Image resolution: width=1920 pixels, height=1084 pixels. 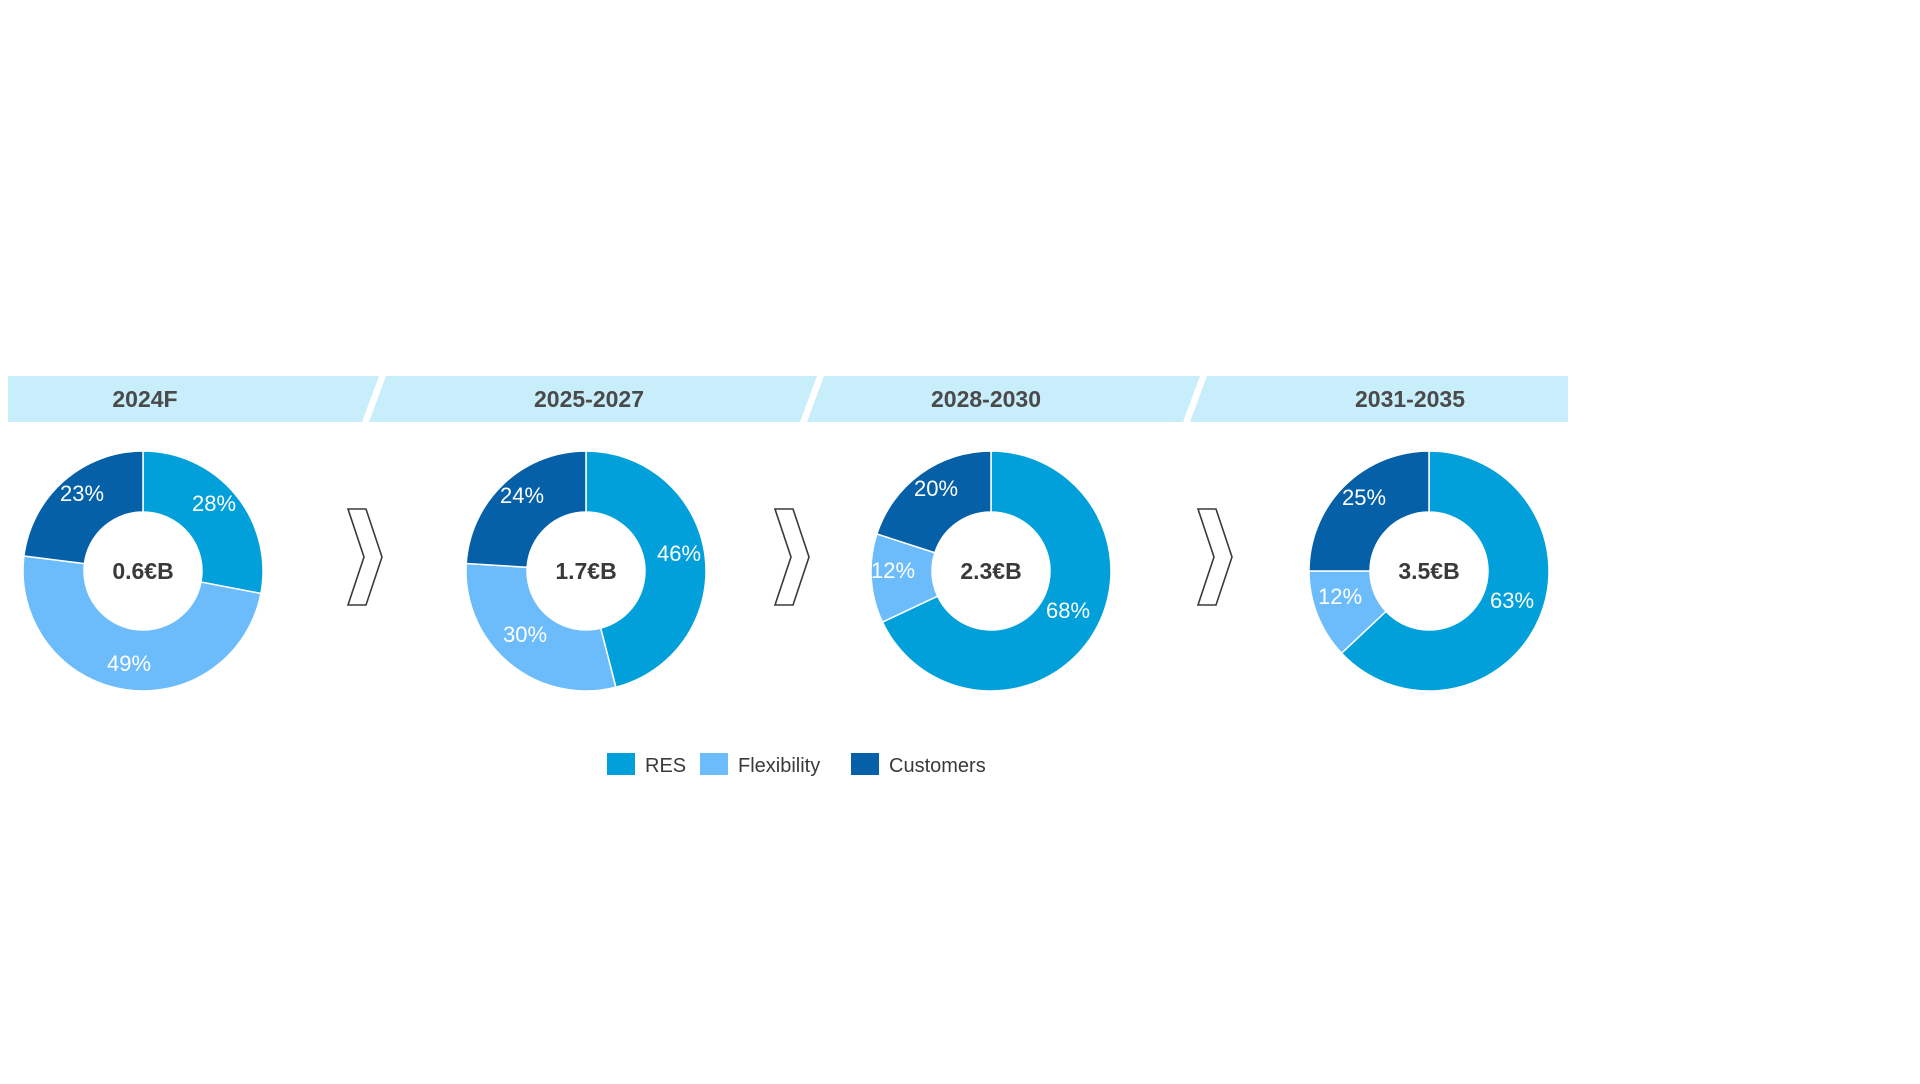 What do you see at coordinates (679, 553) in the screenshot?
I see `slice-label-res: 46%` at bounding box center [679, 553].